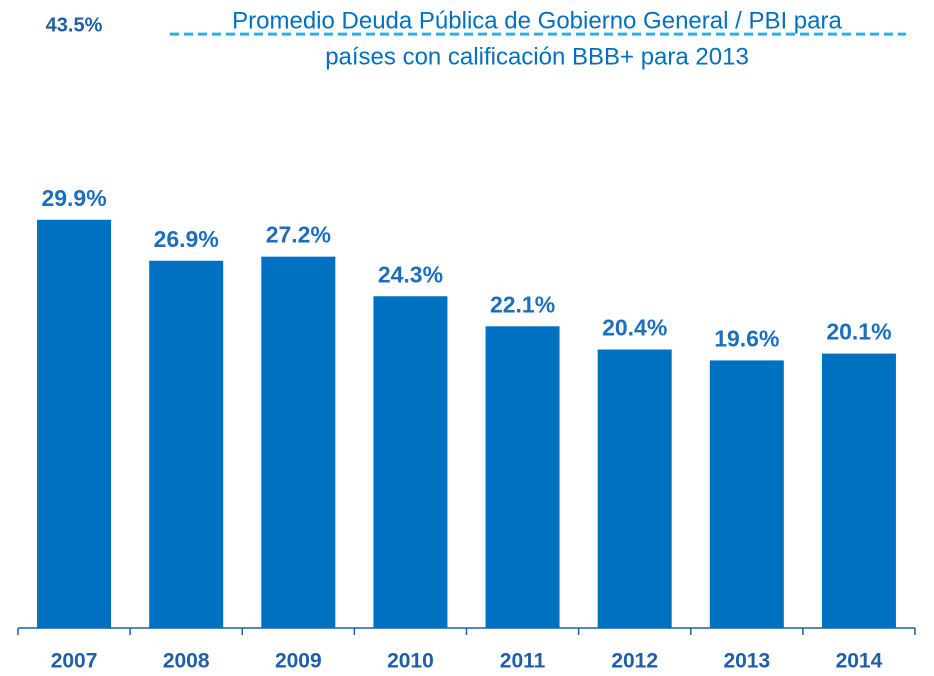 The image size is (934, 676). I want to click on value-label: 26.9%, so click(186, 239).